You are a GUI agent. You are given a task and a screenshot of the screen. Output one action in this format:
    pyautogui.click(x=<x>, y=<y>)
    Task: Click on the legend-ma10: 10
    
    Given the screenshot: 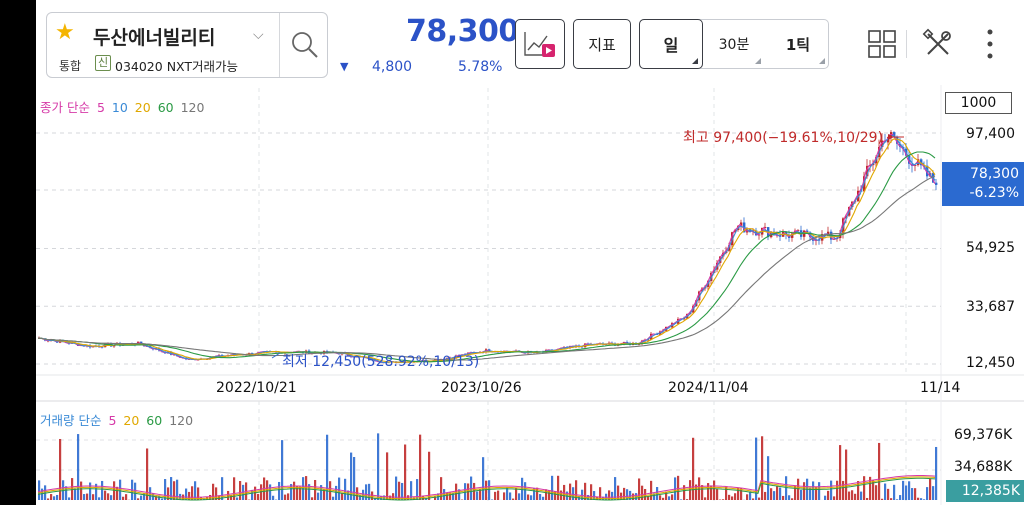 What is the action you would take?
    pyautogui.click(x=119, y=107)
    